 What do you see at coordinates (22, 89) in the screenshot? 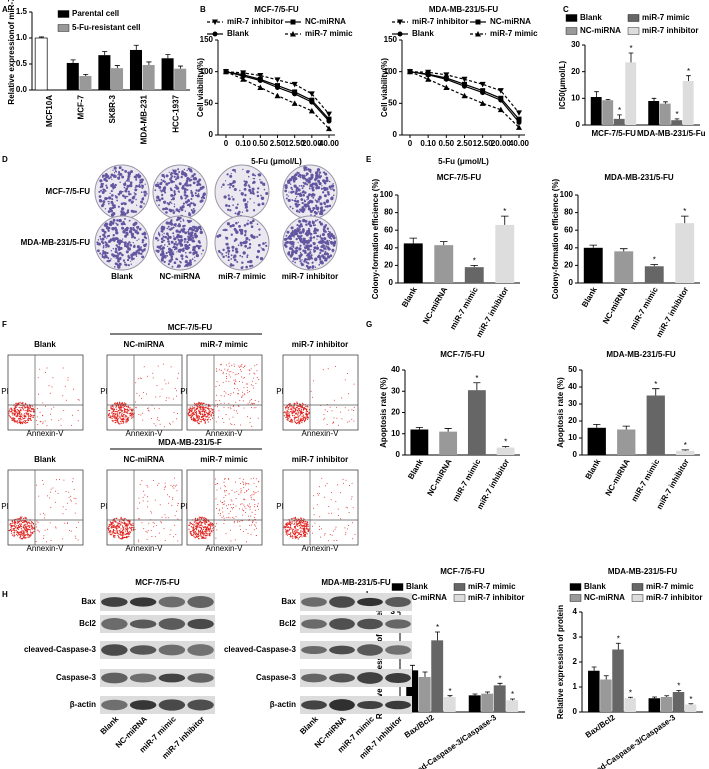
I see `y-tick-label: 0.0` at bounding box center [22, 89].